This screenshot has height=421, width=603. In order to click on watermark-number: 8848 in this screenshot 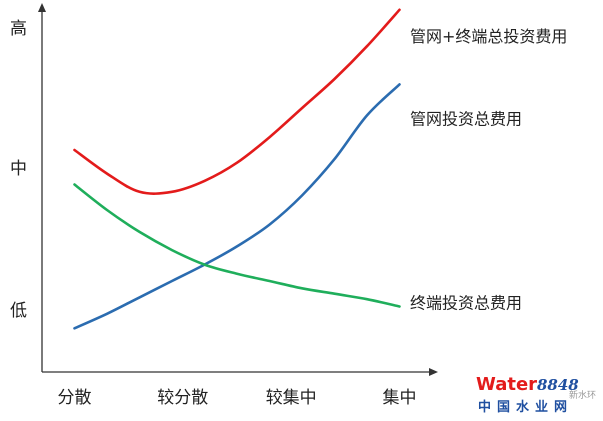, I will do `click(558, 385)`.